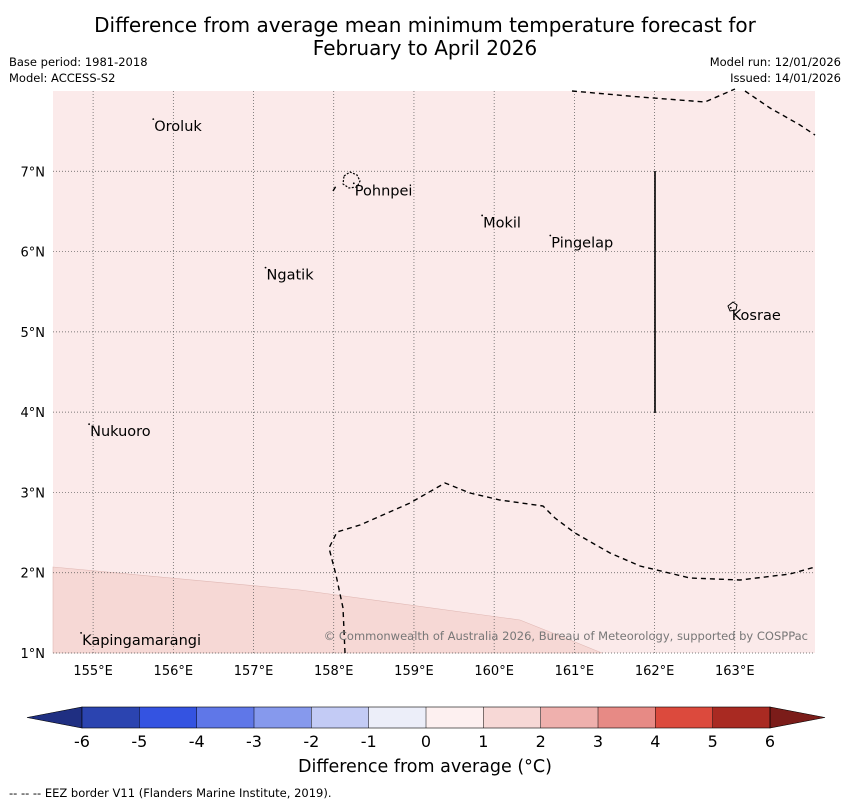 The image size is (850, 804). Describe the element at coordinates (369, 741) in the screenshot. I see `colorbar-tick-label: -1` at that location.